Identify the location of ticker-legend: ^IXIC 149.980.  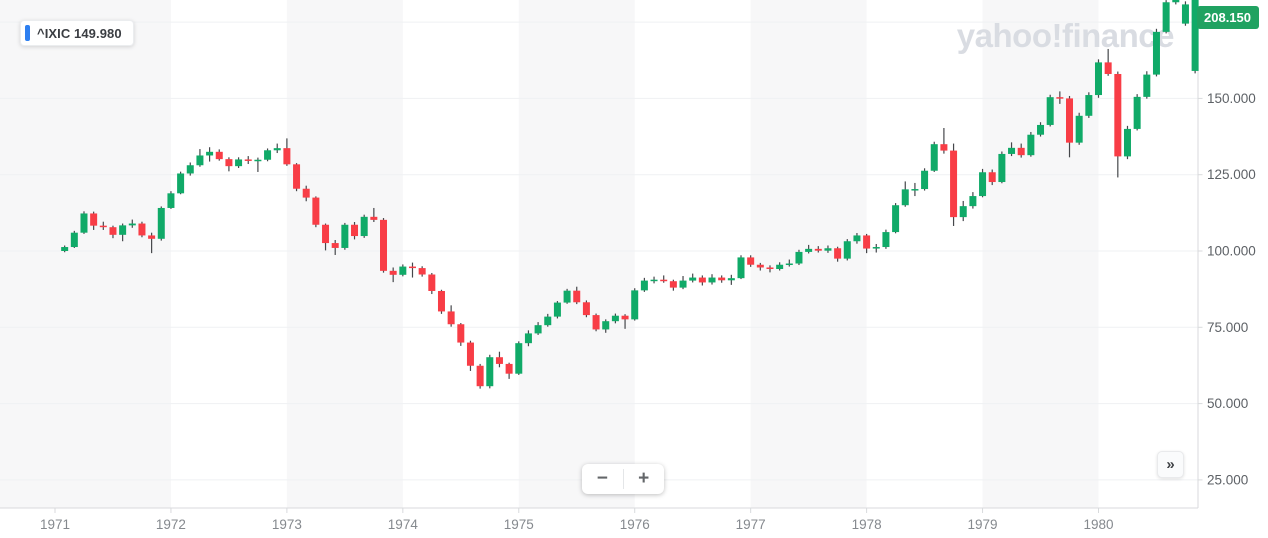
(77, 33).